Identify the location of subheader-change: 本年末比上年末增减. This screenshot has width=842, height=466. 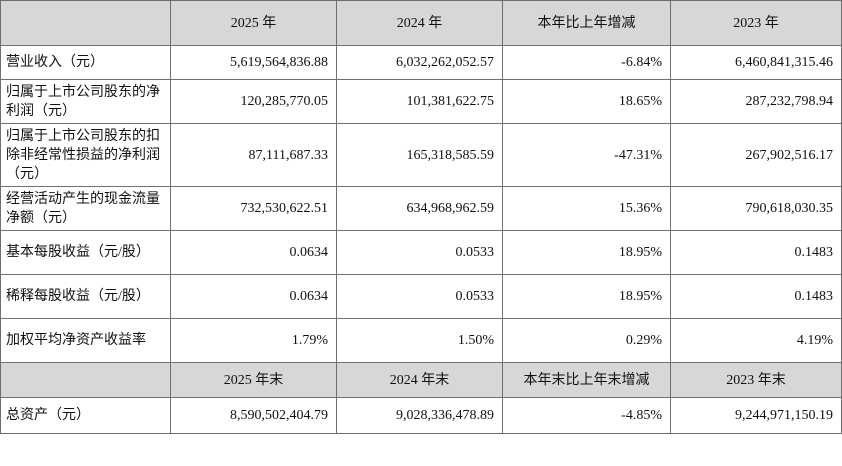
(586, 380).